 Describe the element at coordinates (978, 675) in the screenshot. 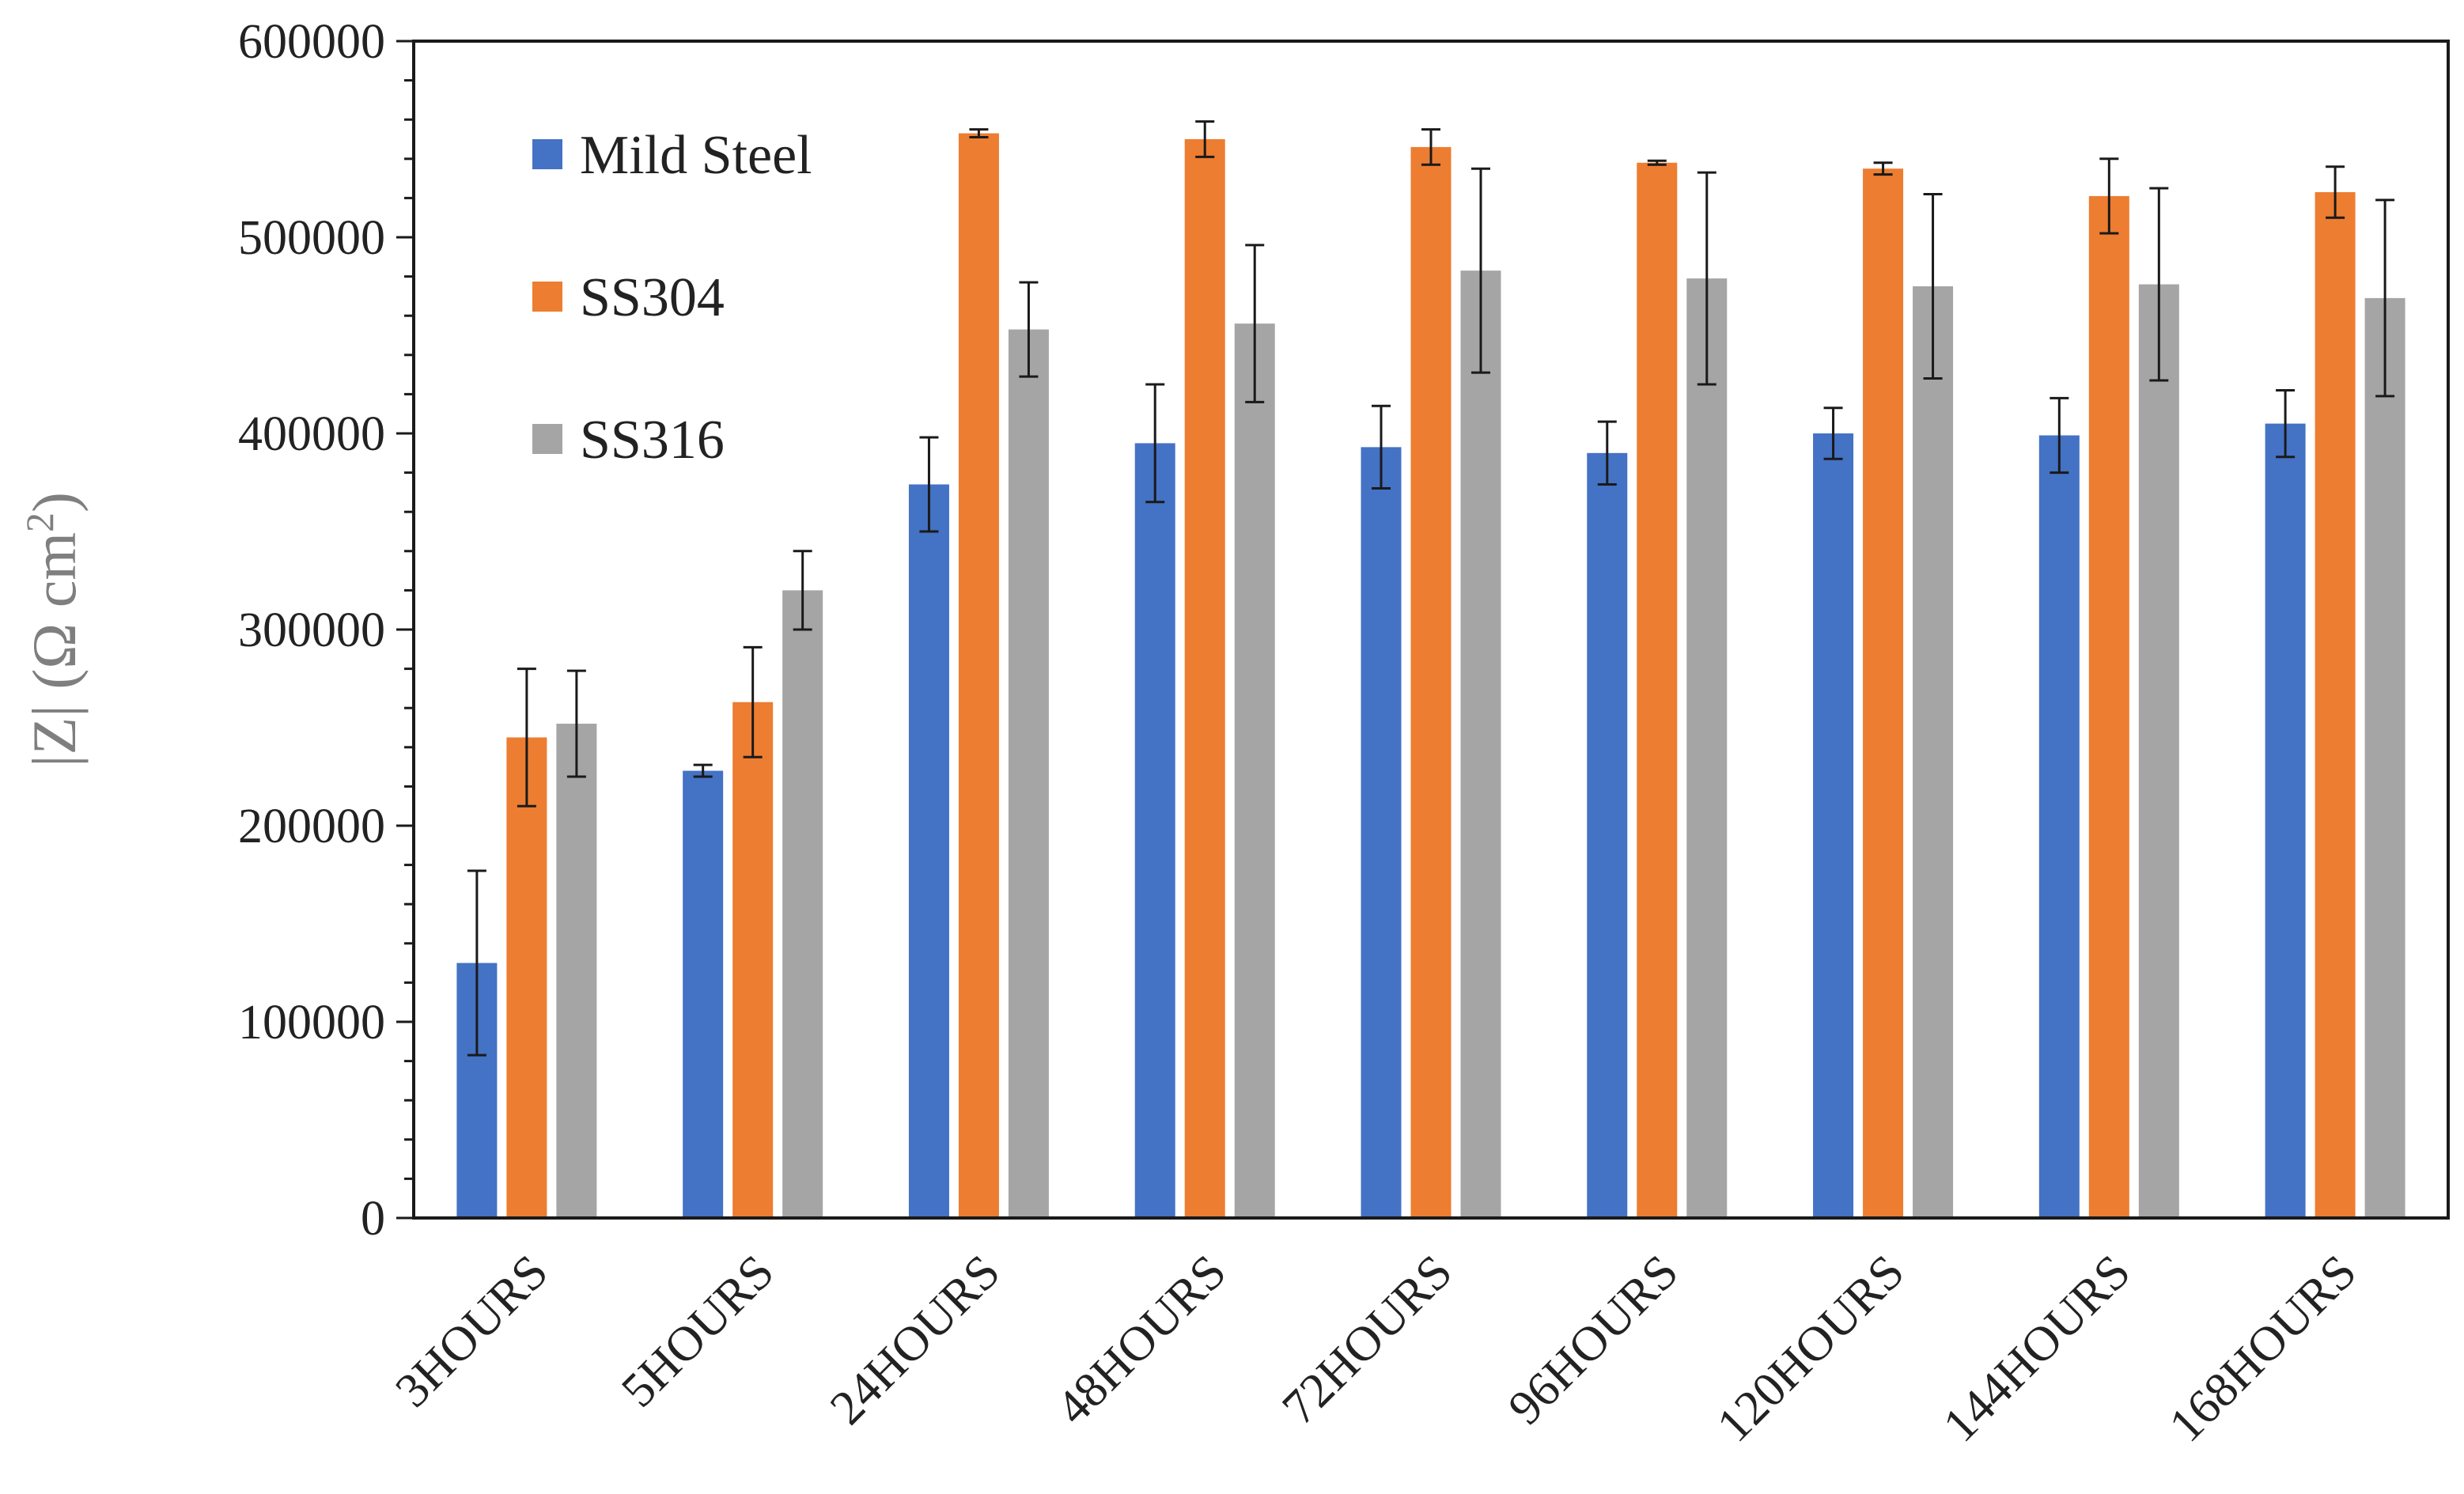

I see `bar-ss304-24hours` at that location.